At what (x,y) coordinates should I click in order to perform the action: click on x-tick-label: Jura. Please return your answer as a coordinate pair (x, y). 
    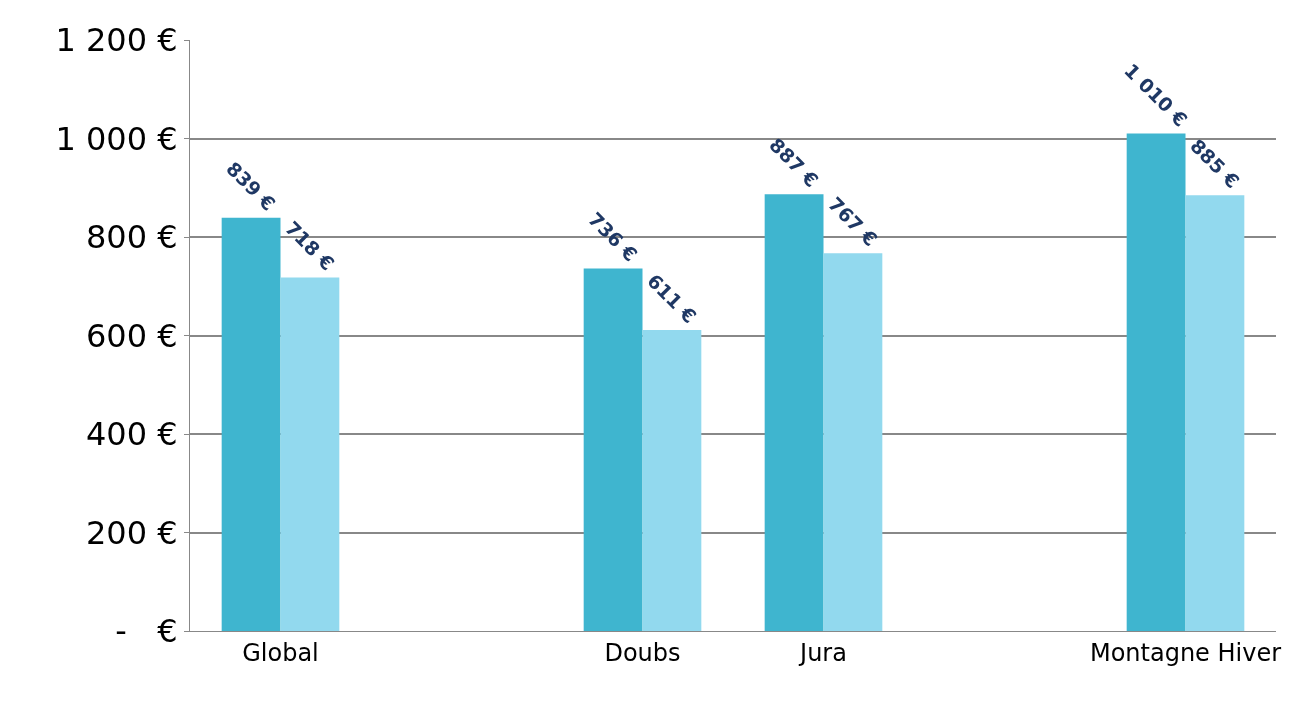
    Looking at the image, I should click on (822, 652).